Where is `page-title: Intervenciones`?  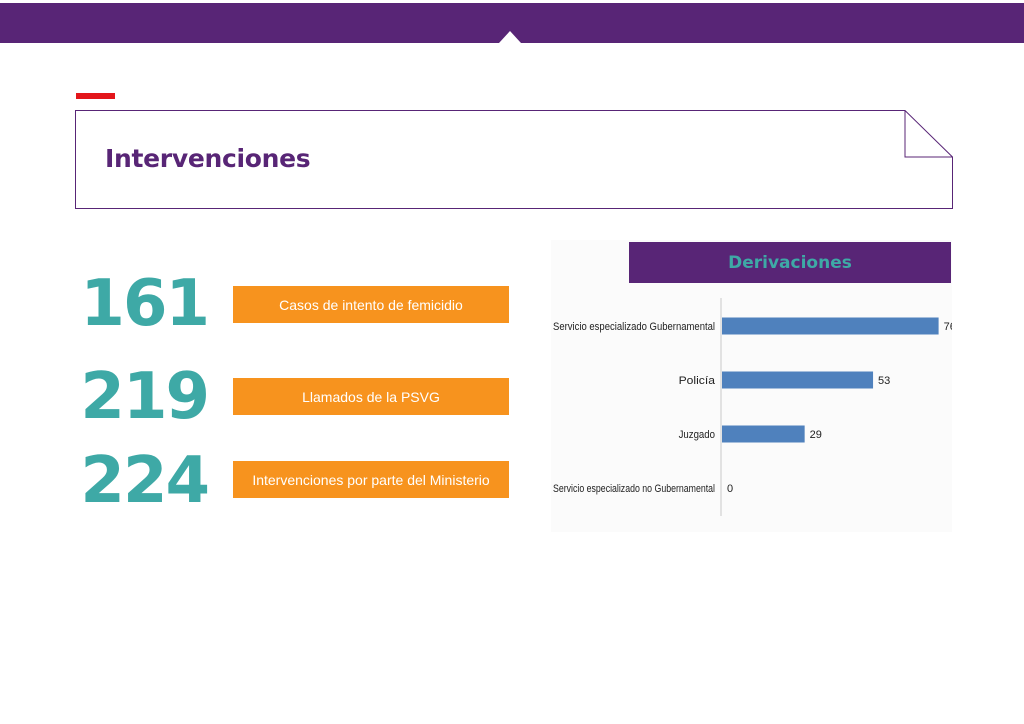
page-title: Intervenciones is located at coordinates (208, 158).